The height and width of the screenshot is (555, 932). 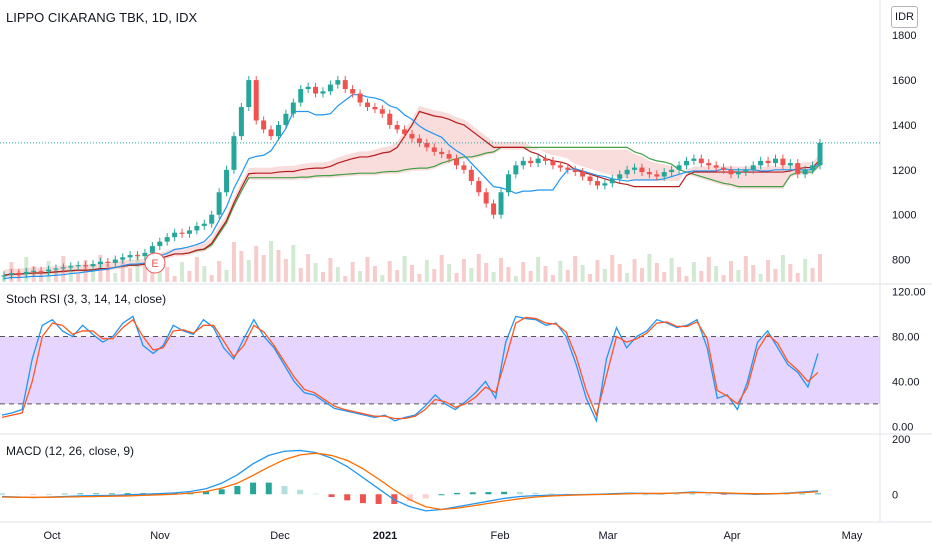 What do you see at coordinates (904, 81) in the screenshot?
I see `price-tick-label: 1600` at bounding box center [904, 81].